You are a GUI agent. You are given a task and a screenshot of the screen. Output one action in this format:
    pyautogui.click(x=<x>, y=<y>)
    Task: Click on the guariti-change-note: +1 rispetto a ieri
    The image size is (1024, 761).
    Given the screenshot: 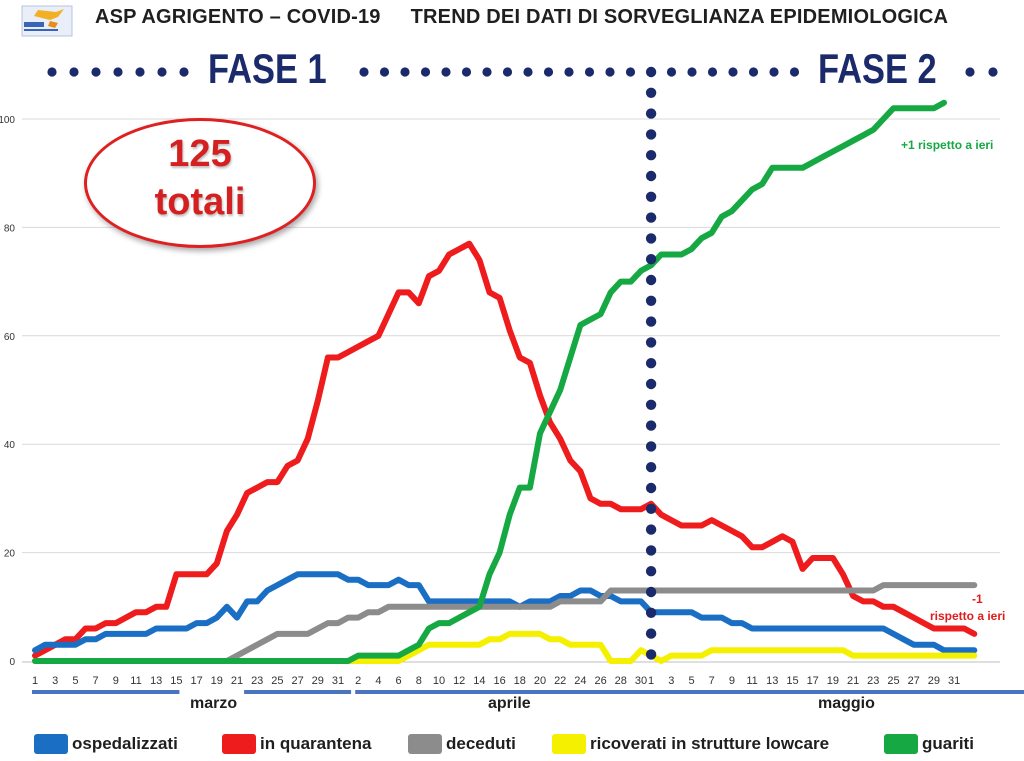 What is the action you would take?
    pyautogui.click(x=947, y=145)
    